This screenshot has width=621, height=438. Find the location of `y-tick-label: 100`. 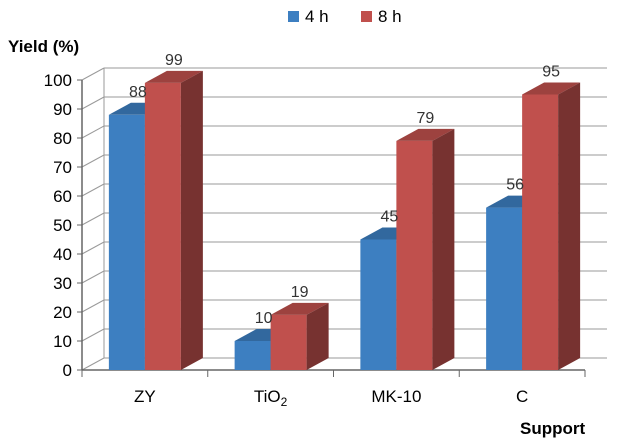

y-tick-label: 100 is located at coordinates (58, 80).